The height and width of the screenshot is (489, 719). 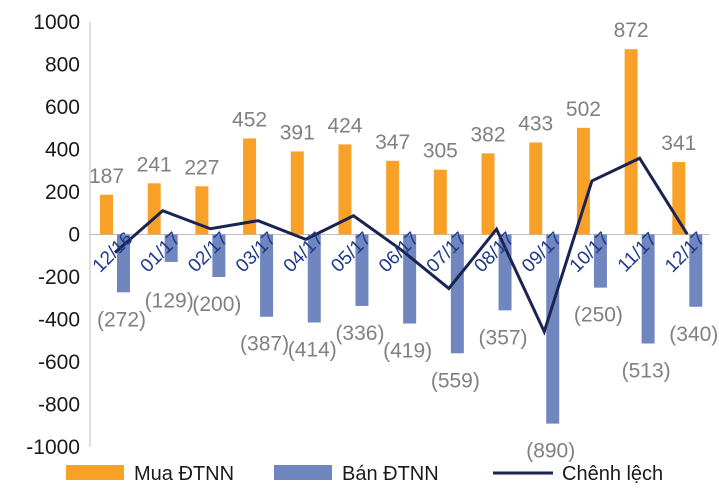 I want to click on legend-label-buy: Mua ĐTNN, so click(x=184, y=474).